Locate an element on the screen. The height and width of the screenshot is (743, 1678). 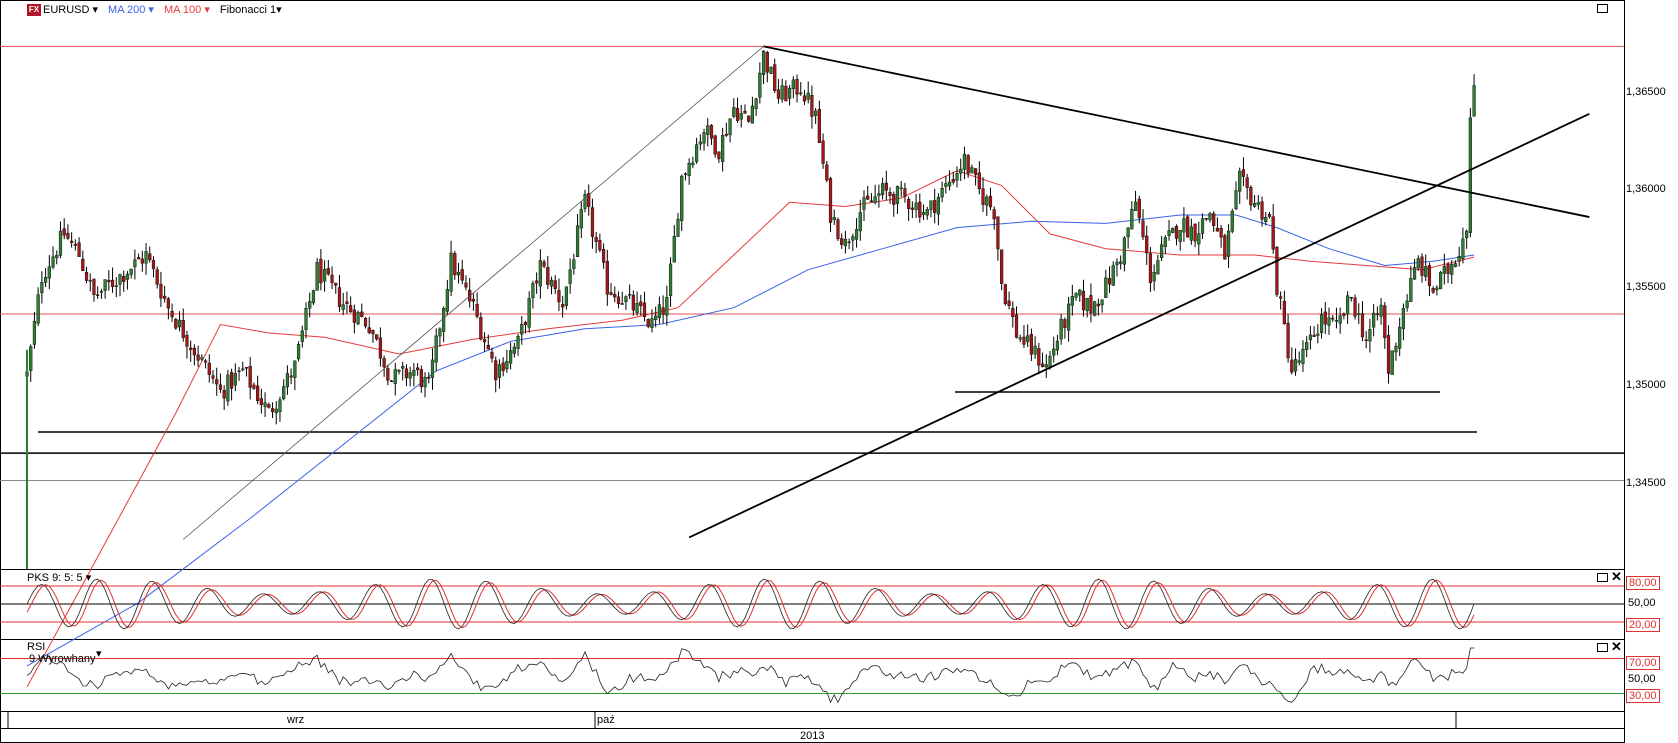
maximize-rsi-button is located at coordinates (1602, 647).